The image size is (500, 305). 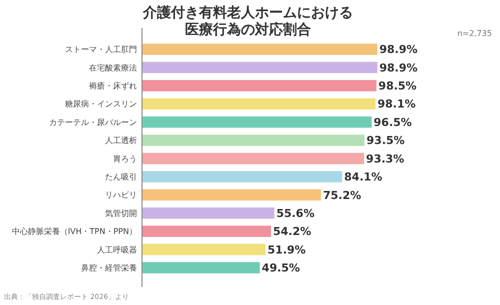 I want to click on data-label: 93.5%, so click(x=385, y=141).